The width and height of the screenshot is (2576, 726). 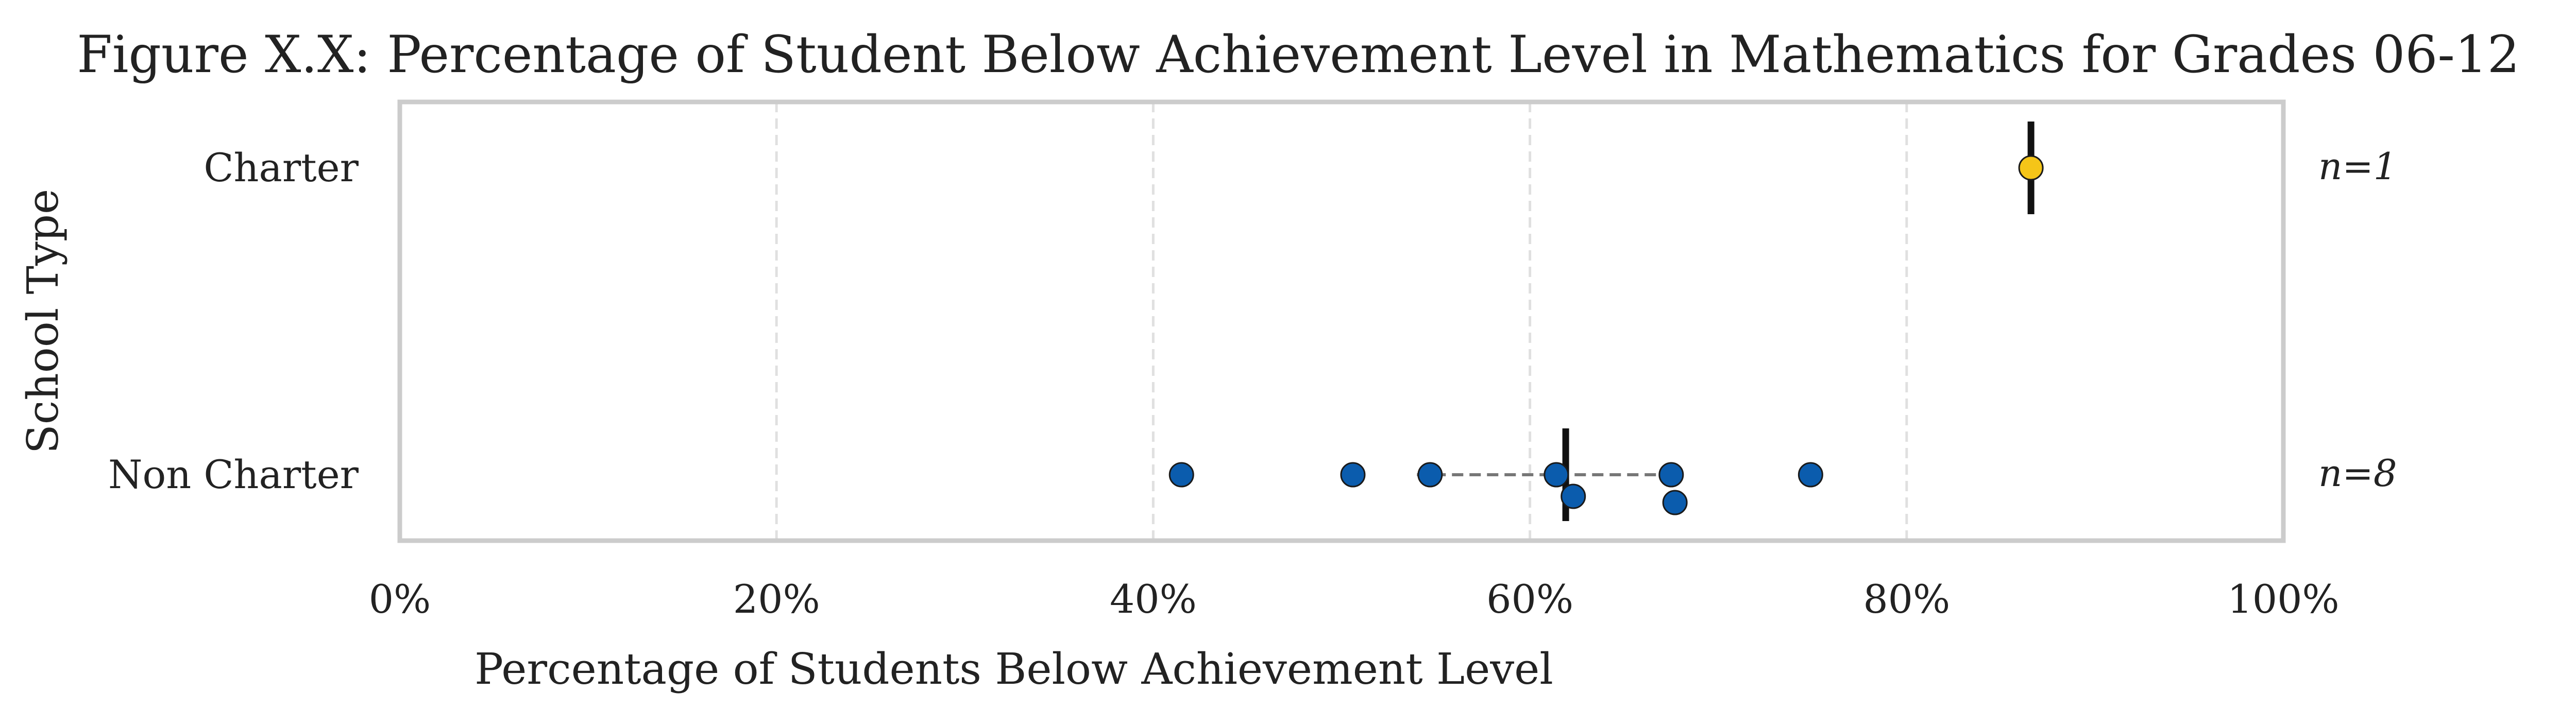 I want to click on x-tick-label: 60%, so click(x=1529, y=599).